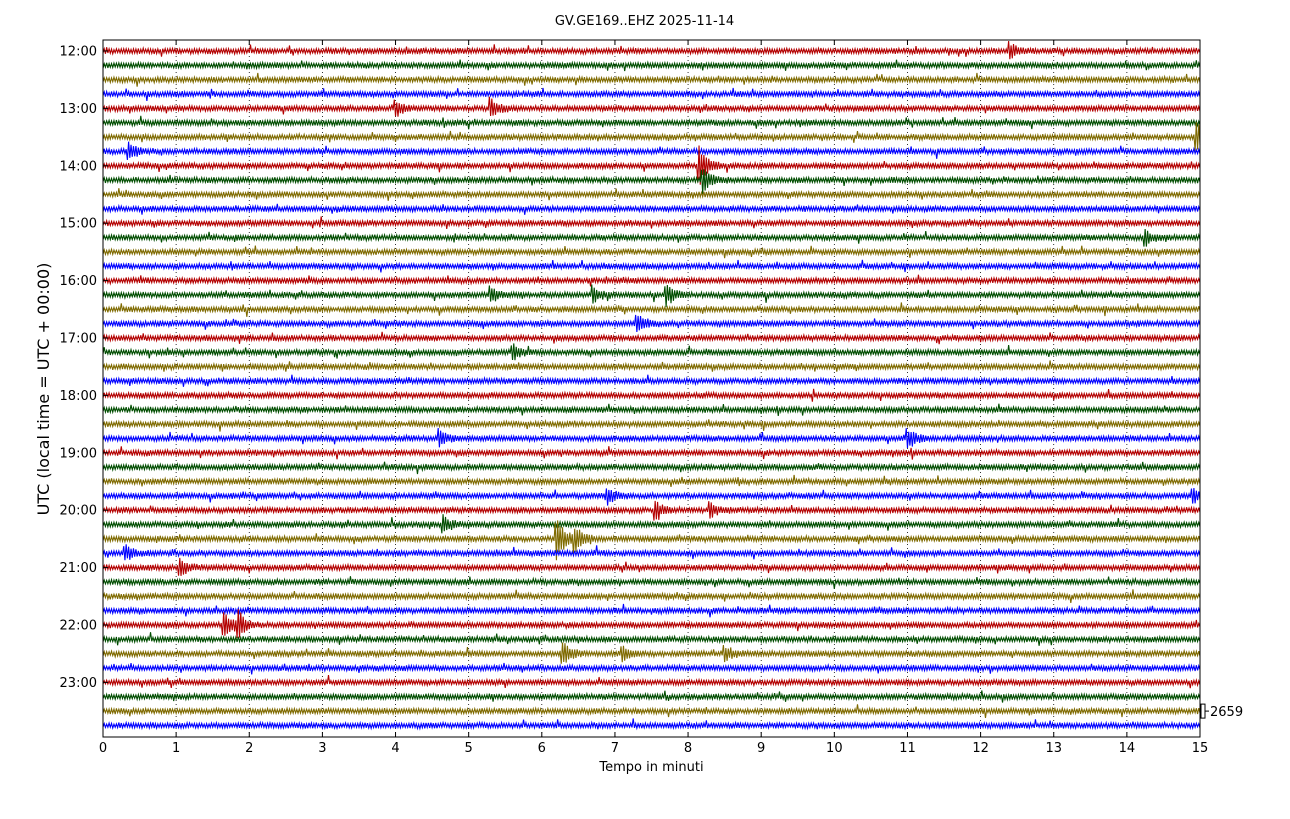 The height and width of the screenshot is (819, 1290). Describe the element at coordinates (542, 748) in the screenshot. I see `x-tick-label-6: 6` at that location.